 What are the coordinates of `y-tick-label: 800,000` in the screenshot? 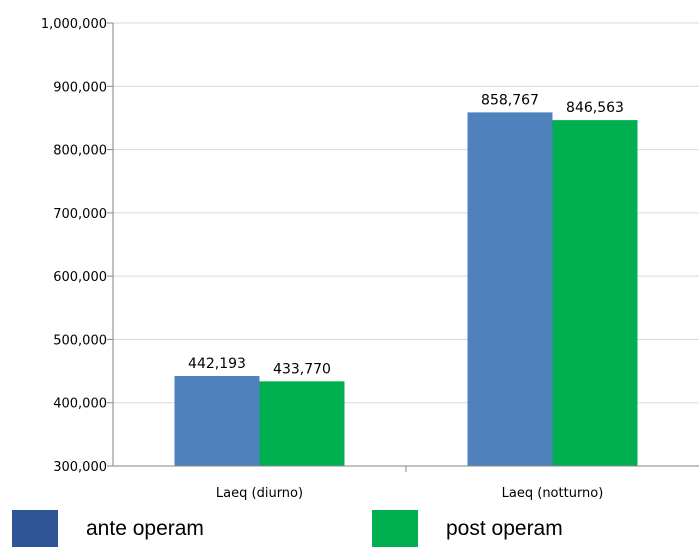 It's located at (80, 151).